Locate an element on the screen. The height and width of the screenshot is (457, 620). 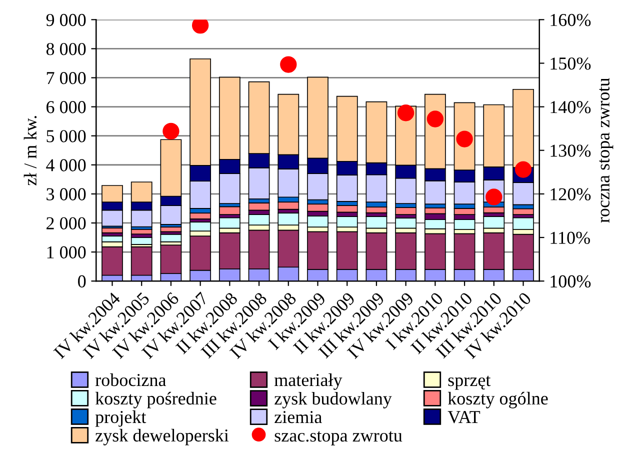
y-tick-label: 4 000 is located at coordinates (66, 165).